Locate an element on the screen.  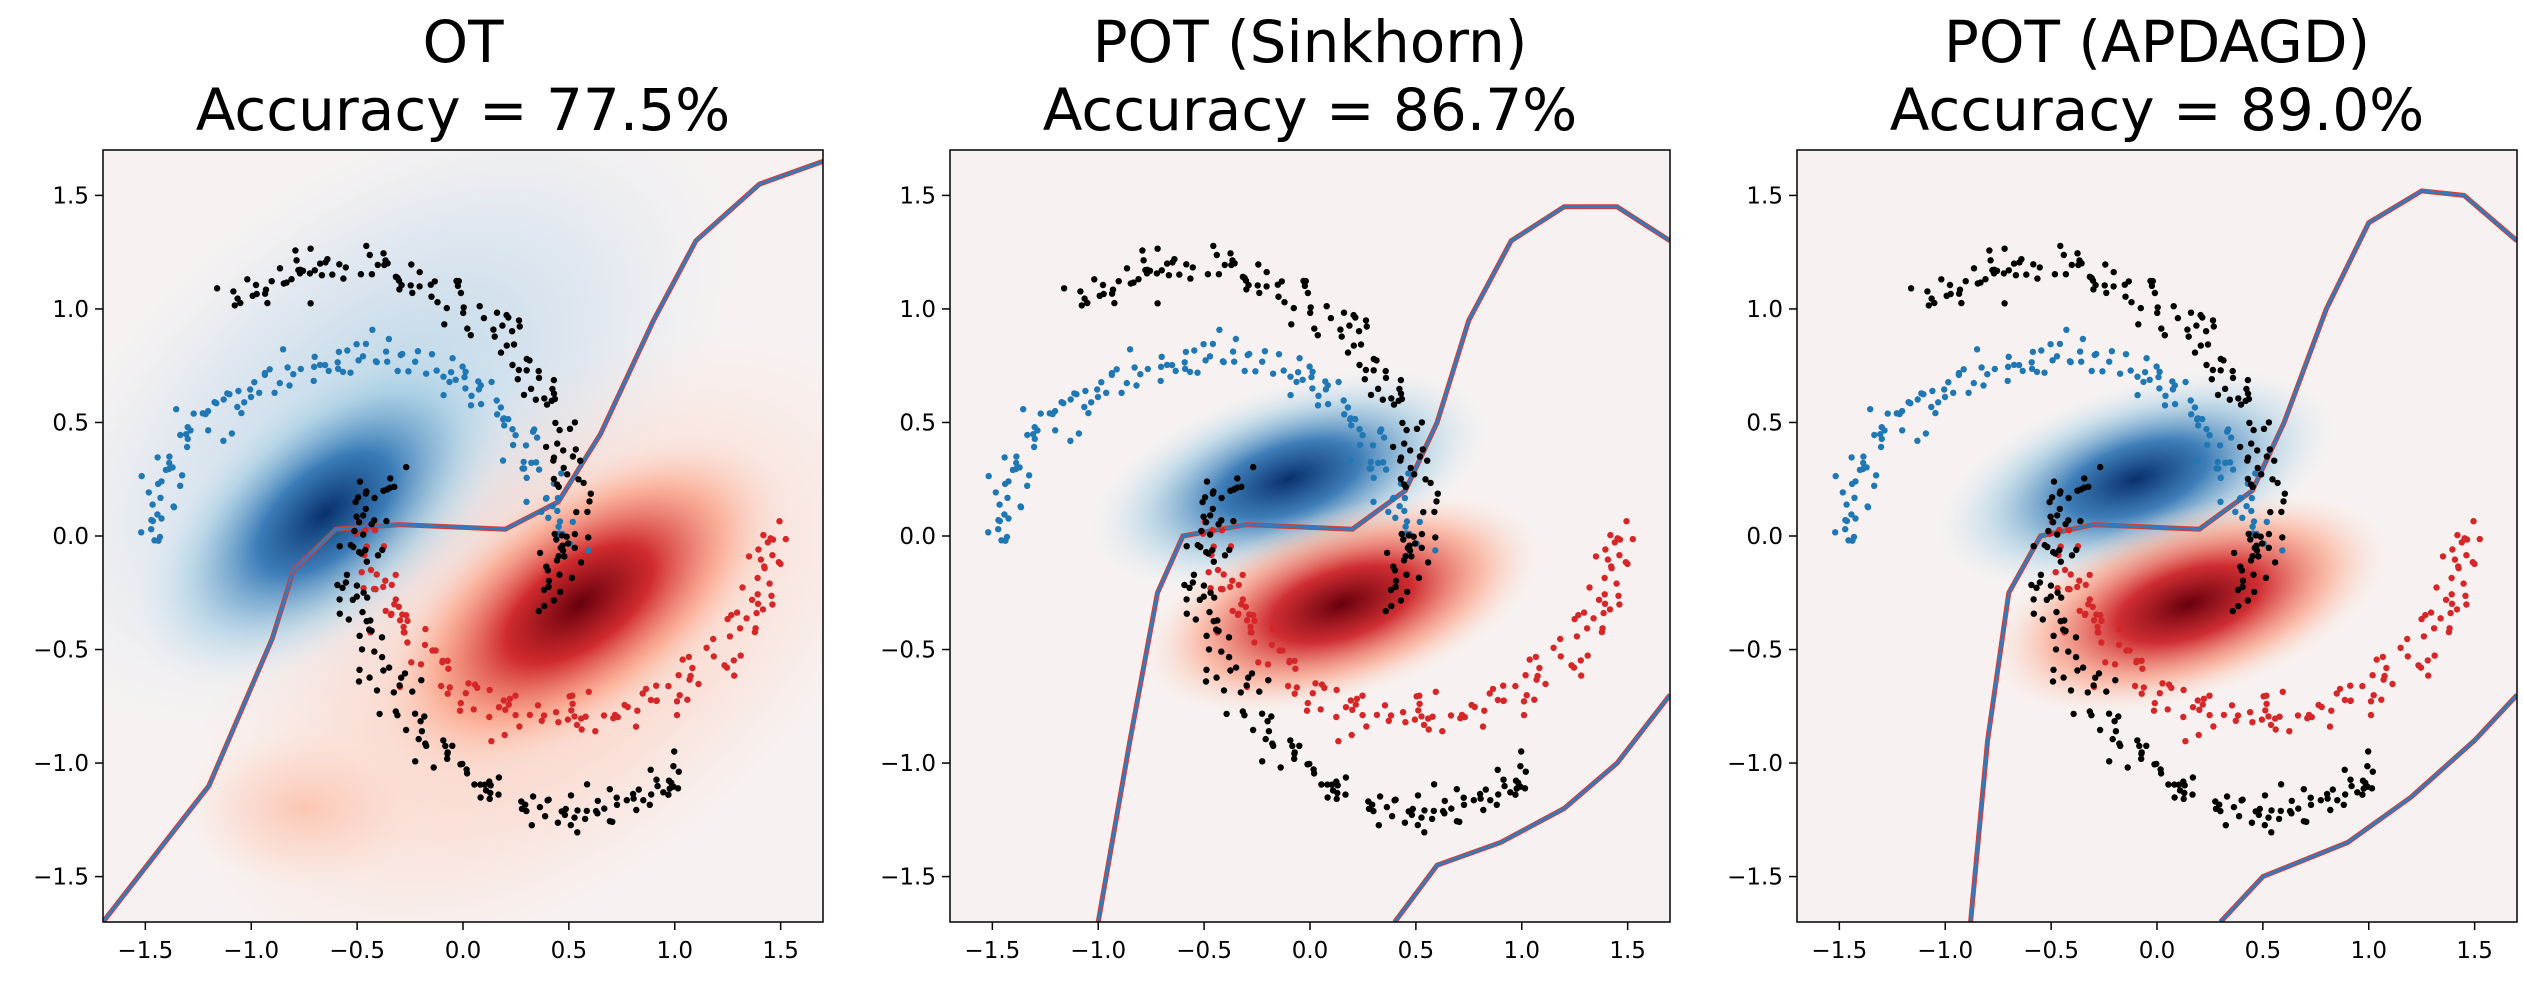
x-tick-label: 0.0 is located at coordinates (2157, 951).